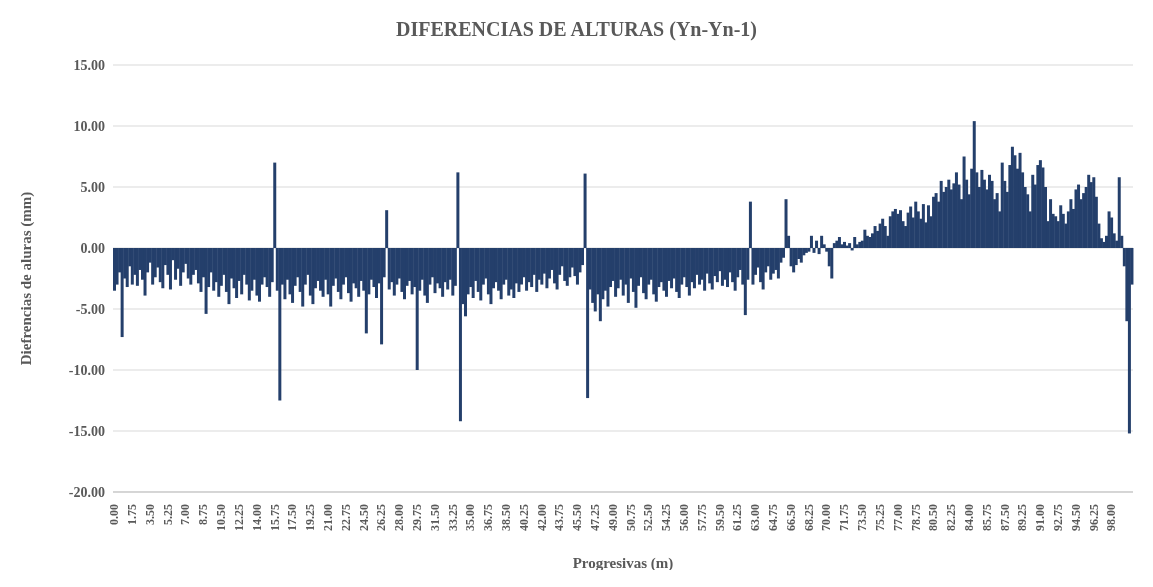 Image resolution: width=1153 pixels, height=587 pixels. Describe the element at coordinates (577, 517) in the screenshot. I see `x-tick-label: 45.50` at that location.